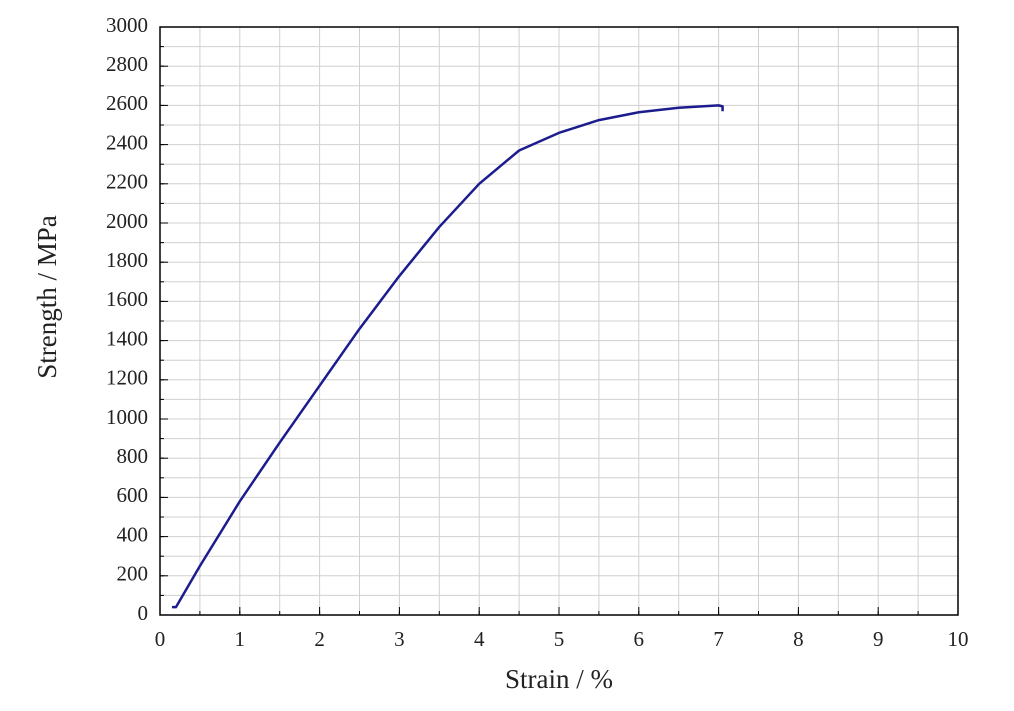  I want to click on x-tick-label: 0, so click(160, 639).